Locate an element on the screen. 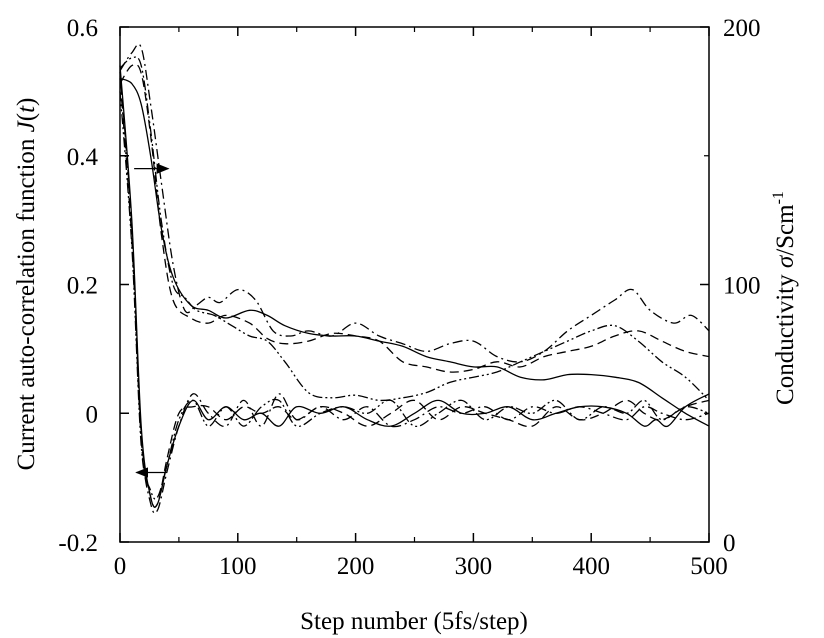 This screenshot has width=824, height=638. x-tick-label: 0 is located at coordinates (120, 566).